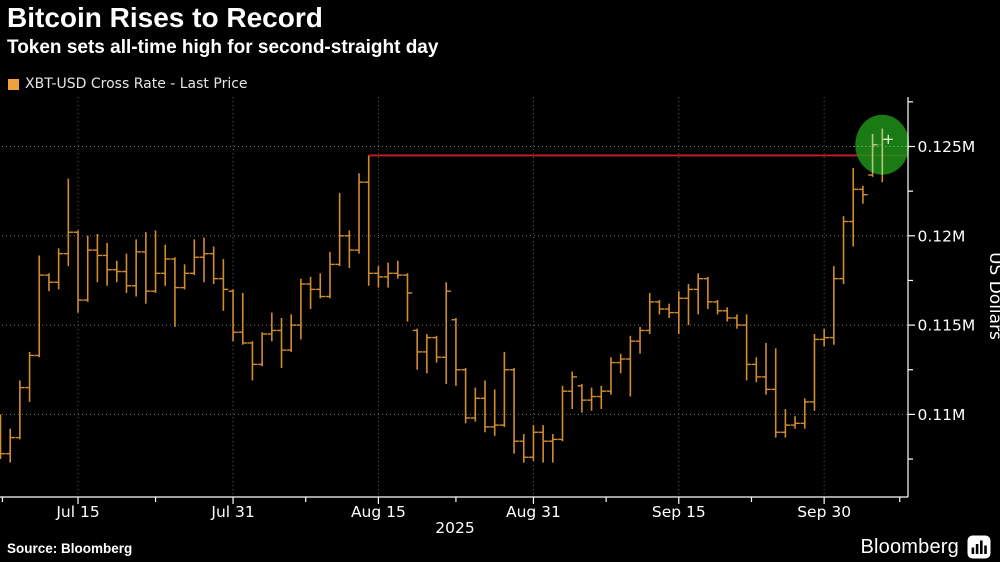 The height and width of the screenshot is (562, 1000). What do you see at coordinates (942, 415) in the screenshot?
I see `y-tick-label: 0.11M` at bounding box center [942, 415].